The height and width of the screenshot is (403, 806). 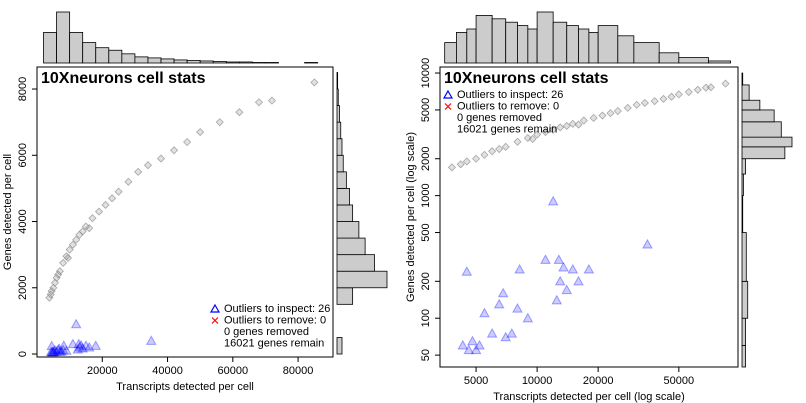 I want to click on y-tick-label: 2000, so click(x=23, y=288).